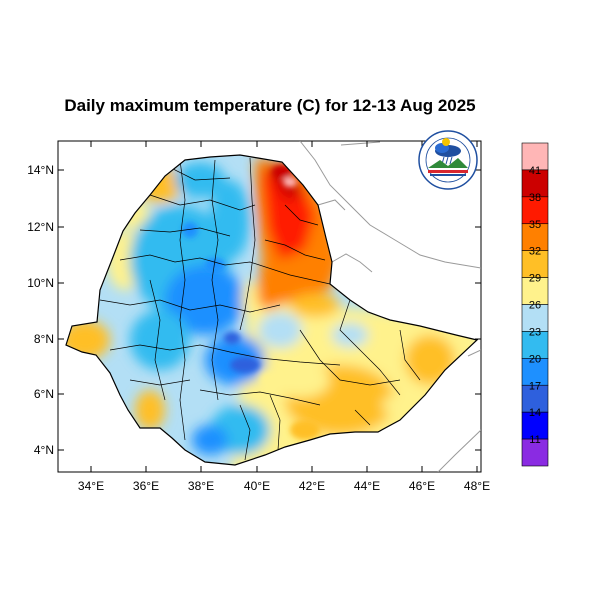 This screenshot has height=600, width=600. What do you see at coordinates (535, 252) in the screenshot?
I see `colorbar-label: 32` at bounding box center [535, 252].